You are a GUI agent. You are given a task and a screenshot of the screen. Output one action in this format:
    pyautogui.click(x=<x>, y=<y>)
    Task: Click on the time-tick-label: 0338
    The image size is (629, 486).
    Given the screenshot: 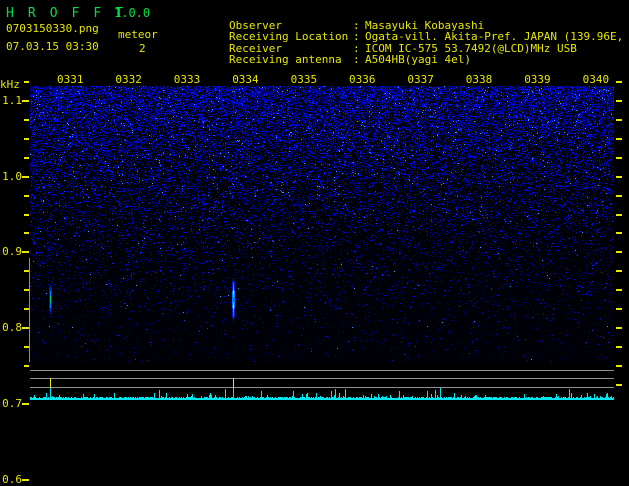 What is the action you would take?
    pyautogui.click(x=479, y=79)
    